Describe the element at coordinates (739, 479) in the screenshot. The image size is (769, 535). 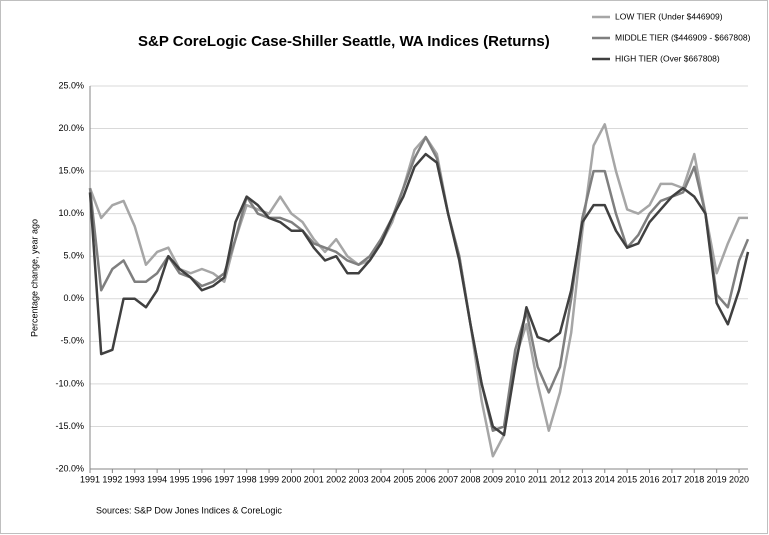
I see `x-tick-label: 2020` at that location.